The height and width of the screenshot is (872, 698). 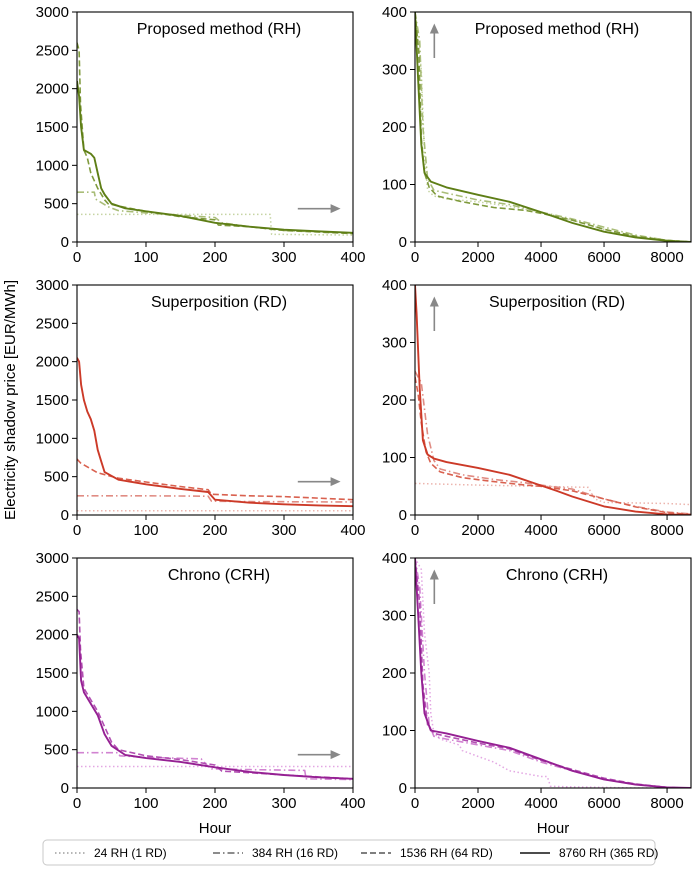 I want to click on legend-entry-1536rh: 1536 RH (64 RD), so click(x=427, y=853).